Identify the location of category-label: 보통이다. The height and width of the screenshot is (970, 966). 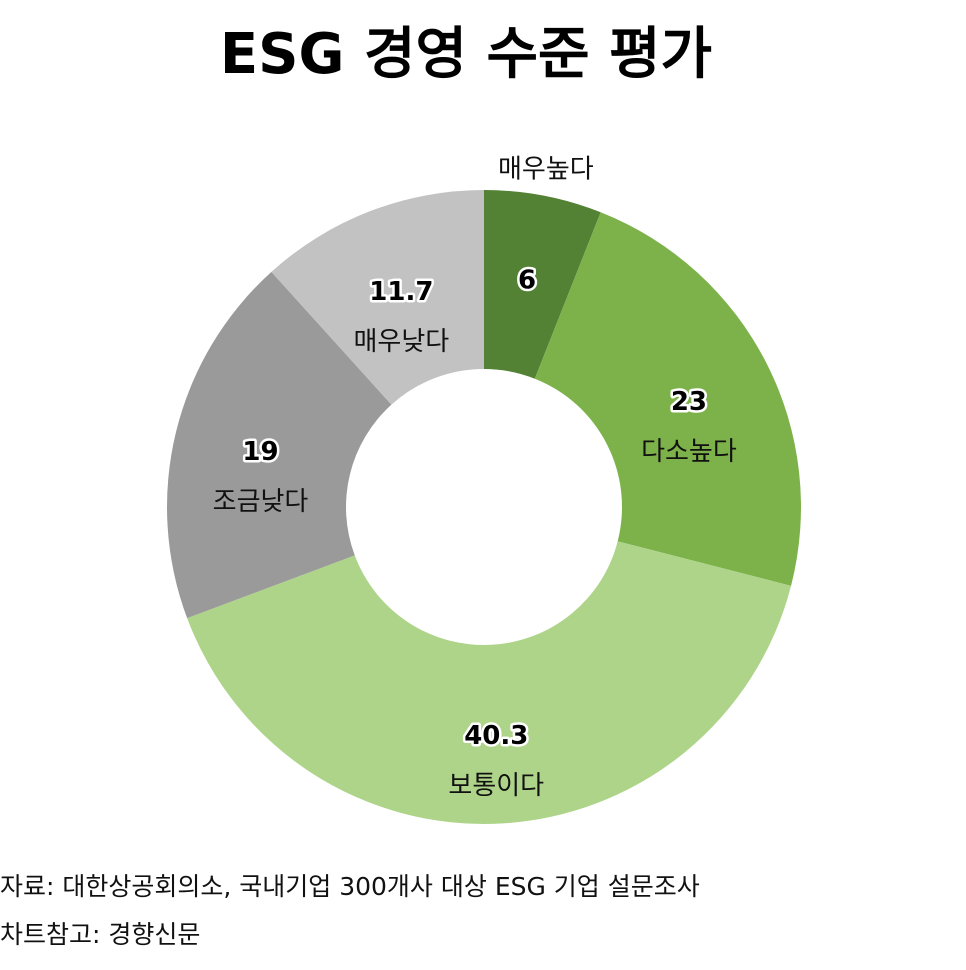
(496, 786).